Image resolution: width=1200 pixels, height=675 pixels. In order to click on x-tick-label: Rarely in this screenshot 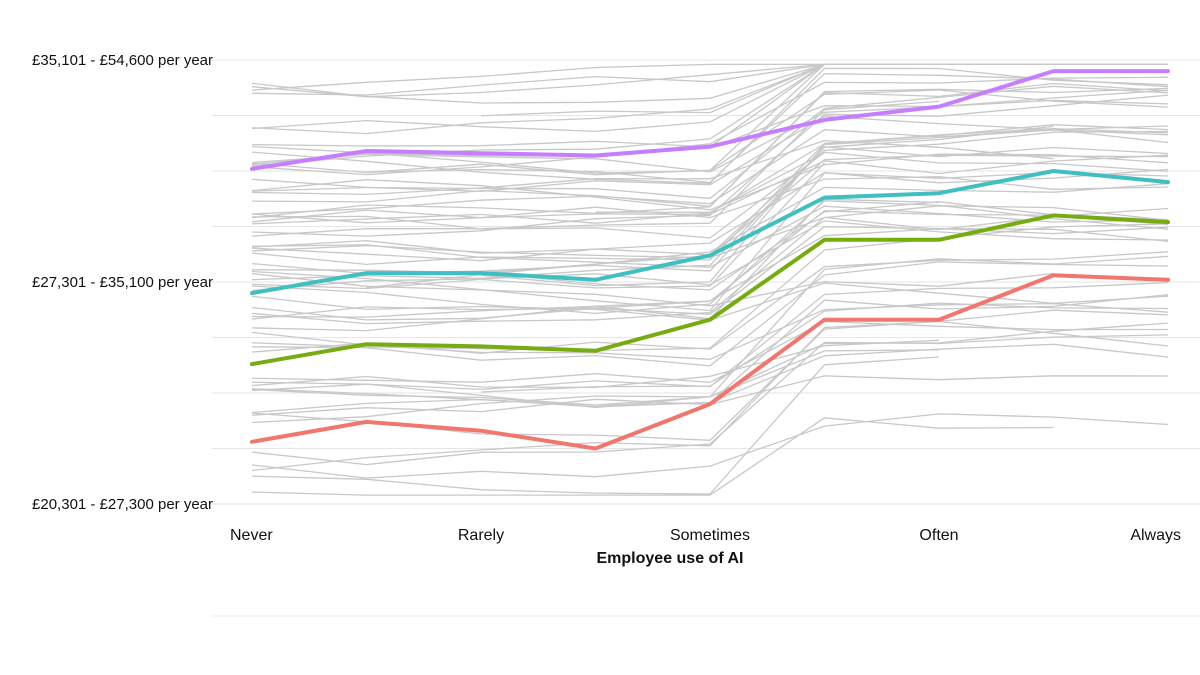, I will do `click(481, 535)`.